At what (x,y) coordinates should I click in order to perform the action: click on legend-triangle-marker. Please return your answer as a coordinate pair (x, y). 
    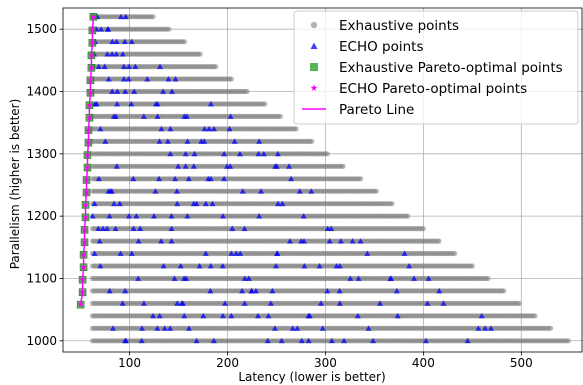
    Looking at the image, I should click on (314, 45).